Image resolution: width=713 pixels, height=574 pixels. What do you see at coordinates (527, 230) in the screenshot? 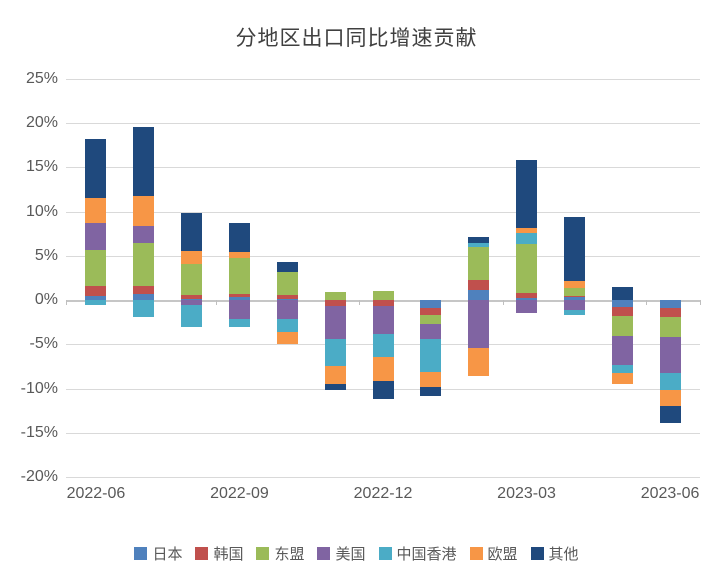
I see `bar-segment-2023-03-欧盟` at bounding box center [527, 230].